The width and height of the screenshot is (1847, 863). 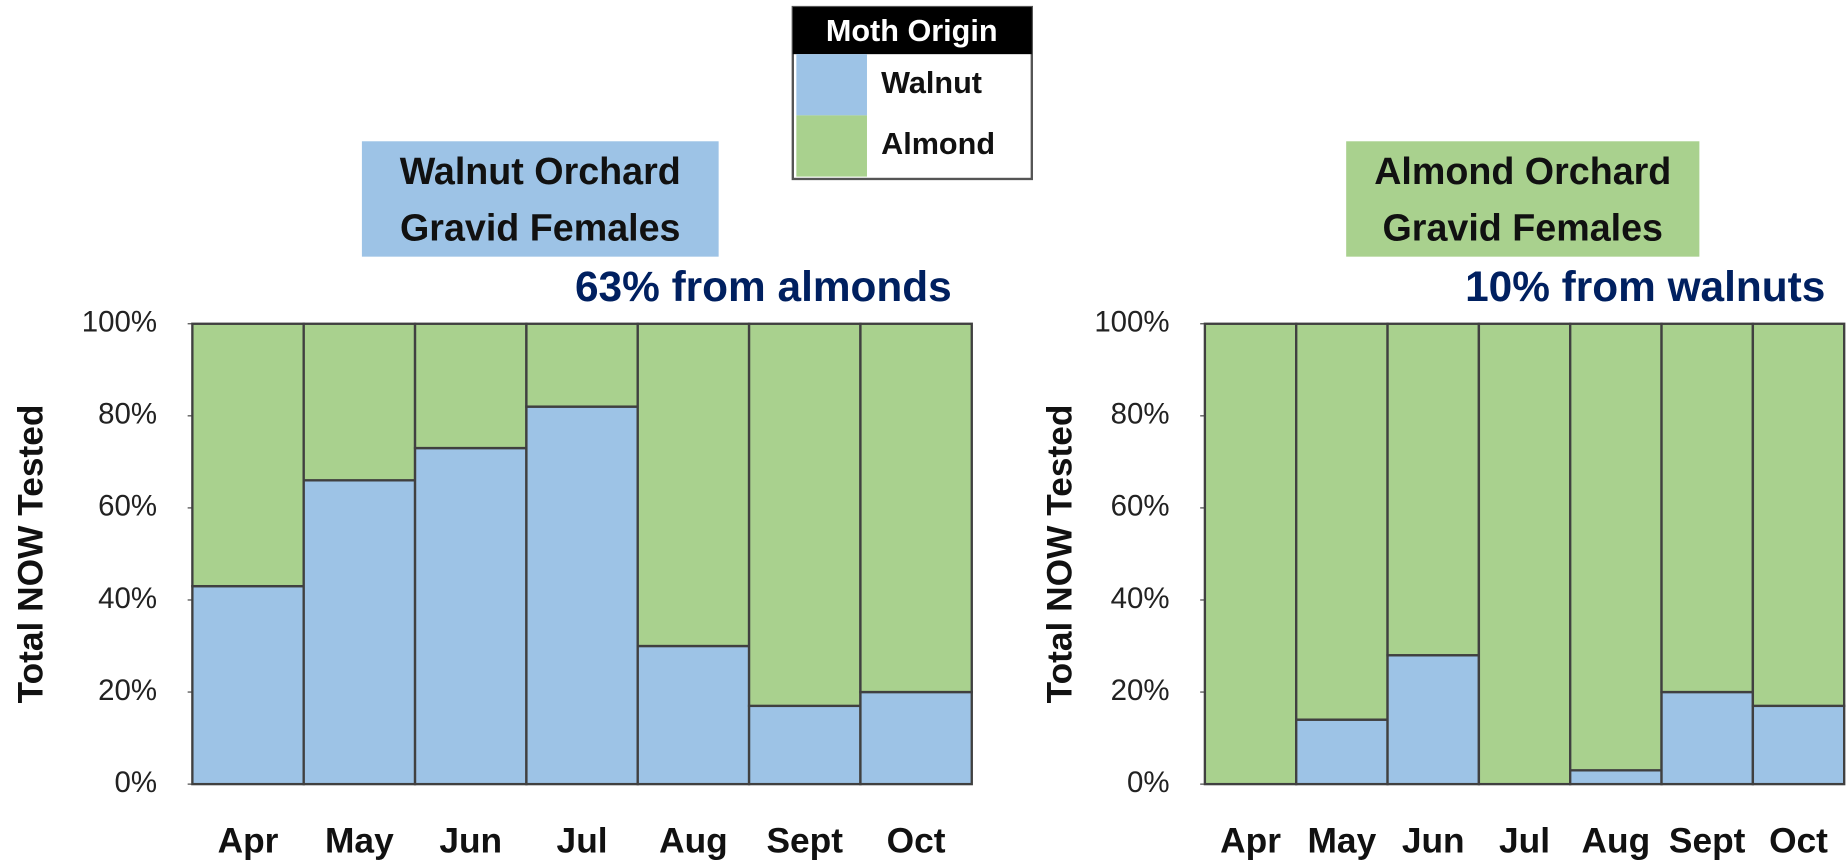 I want to click on legend-header, so click(x=912, y=31).